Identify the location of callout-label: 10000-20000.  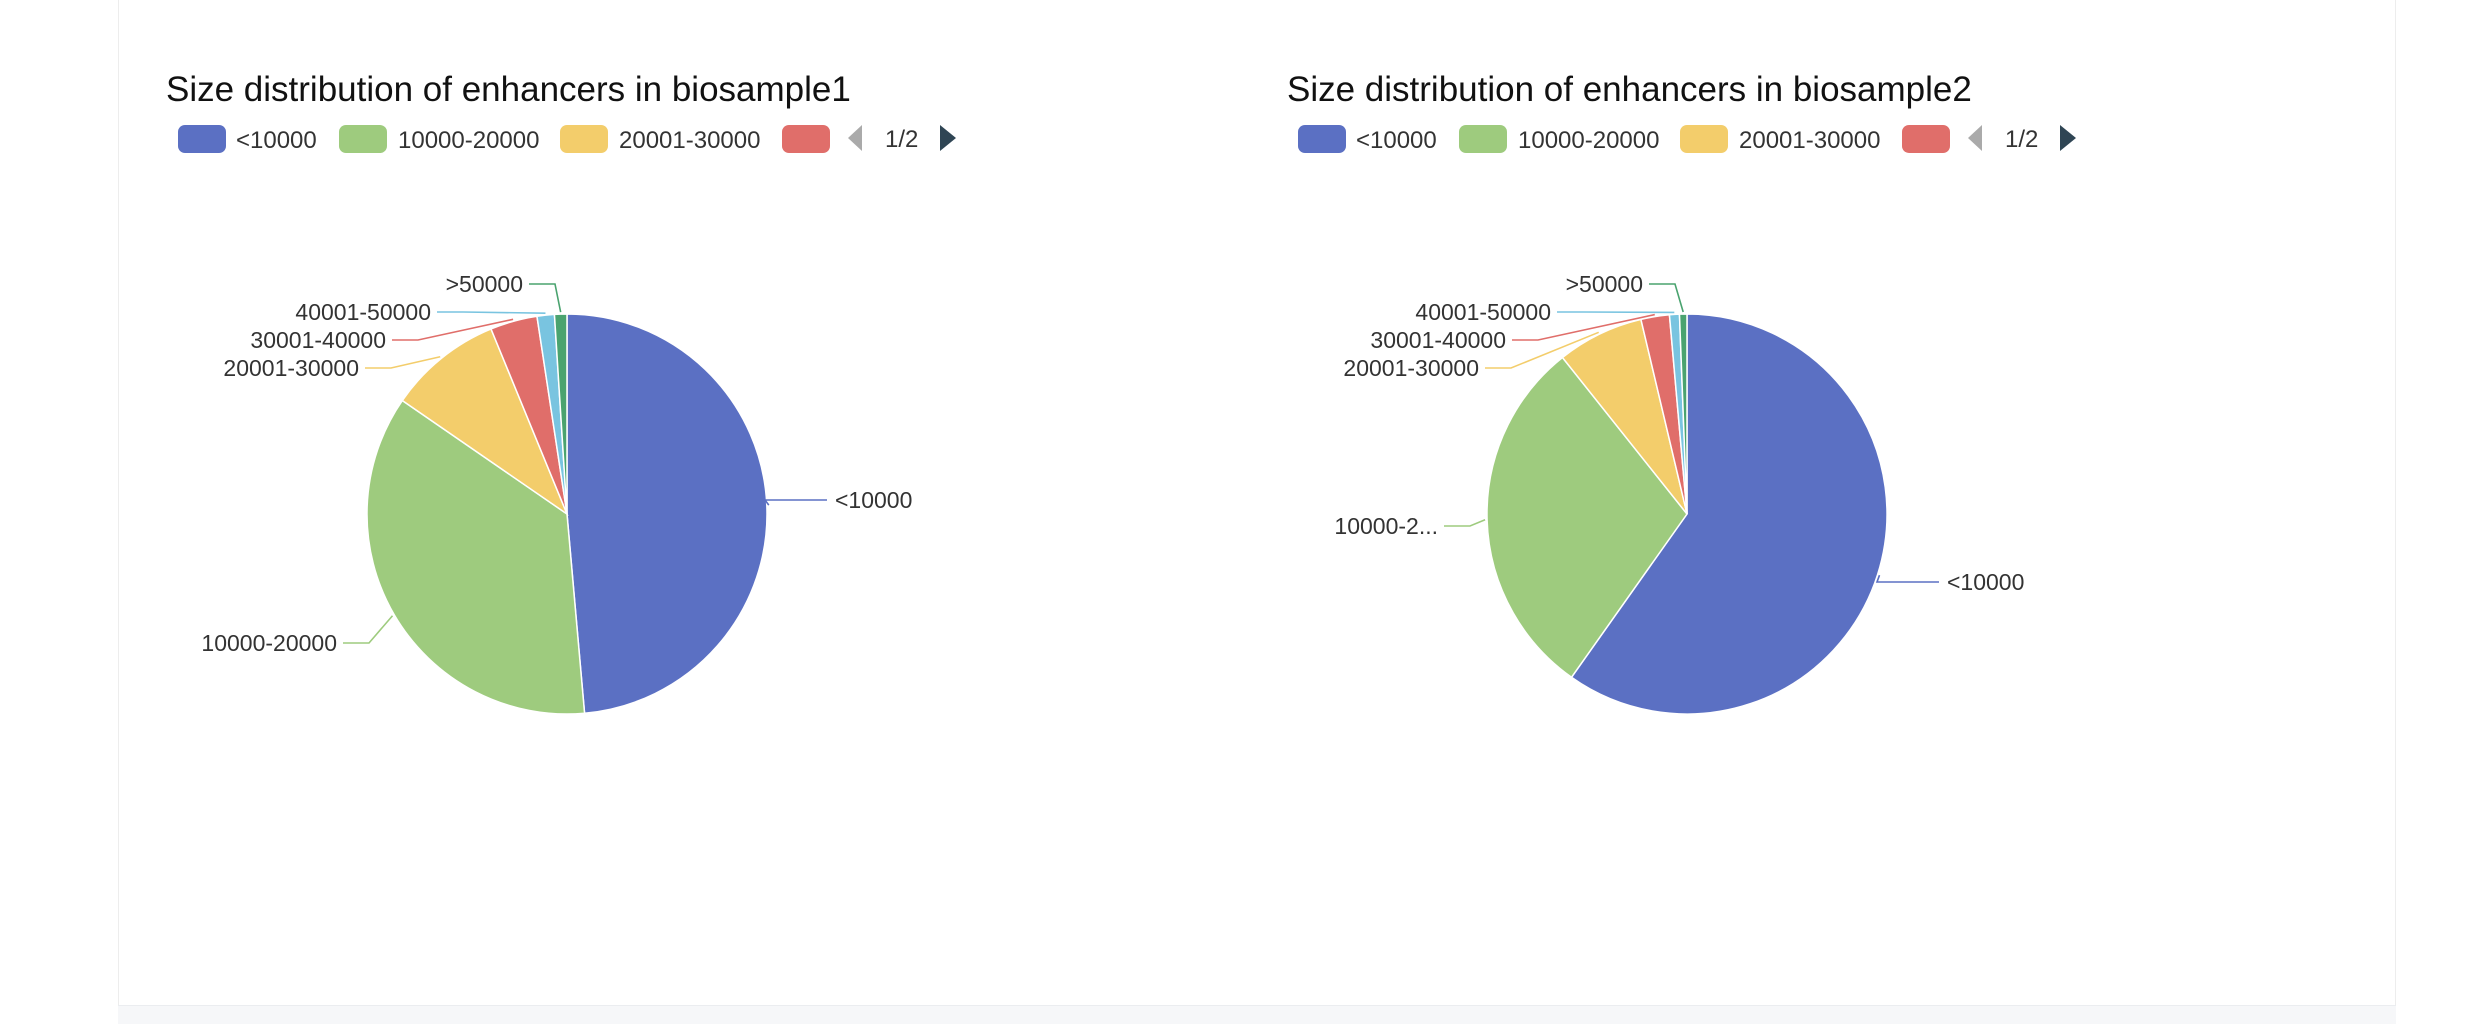
(269, 643).